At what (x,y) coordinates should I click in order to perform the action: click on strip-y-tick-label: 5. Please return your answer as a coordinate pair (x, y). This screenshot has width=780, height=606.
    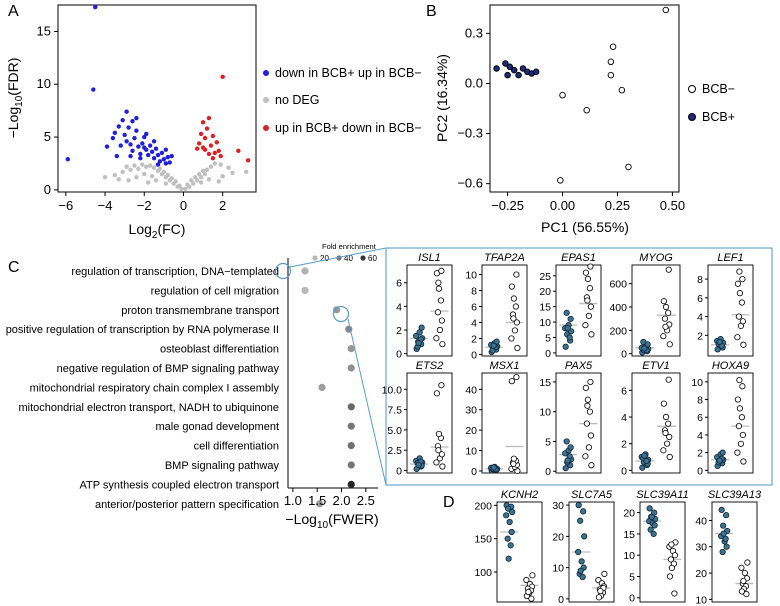
    Looking at the image, I should click on (632, 577).